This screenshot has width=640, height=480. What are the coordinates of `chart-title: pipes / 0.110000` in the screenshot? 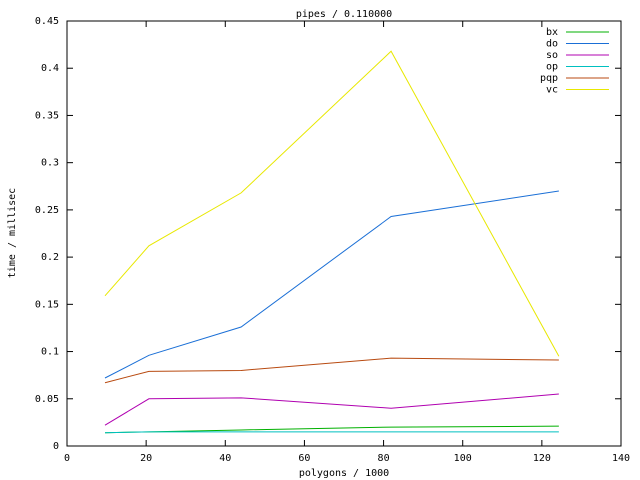 It's located at (344, 14).